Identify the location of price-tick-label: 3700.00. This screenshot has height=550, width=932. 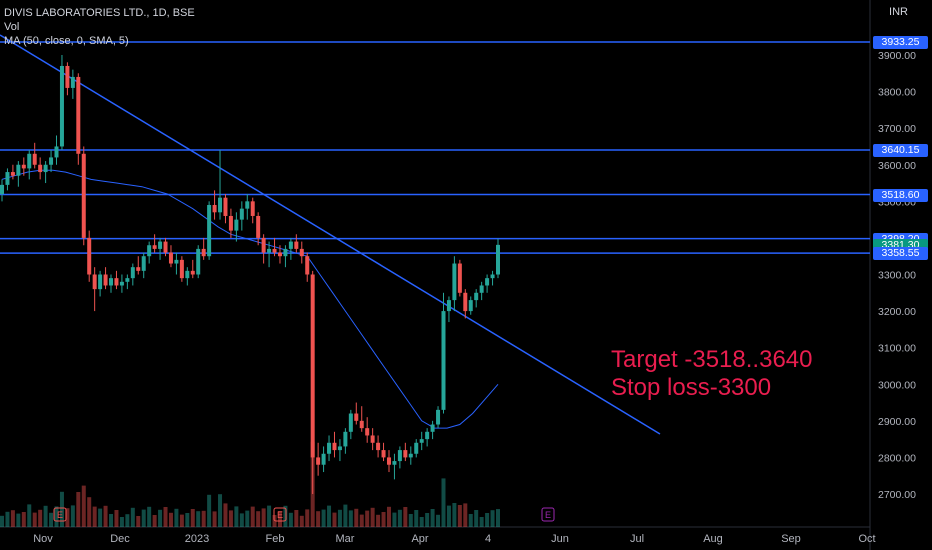
(897, 129).